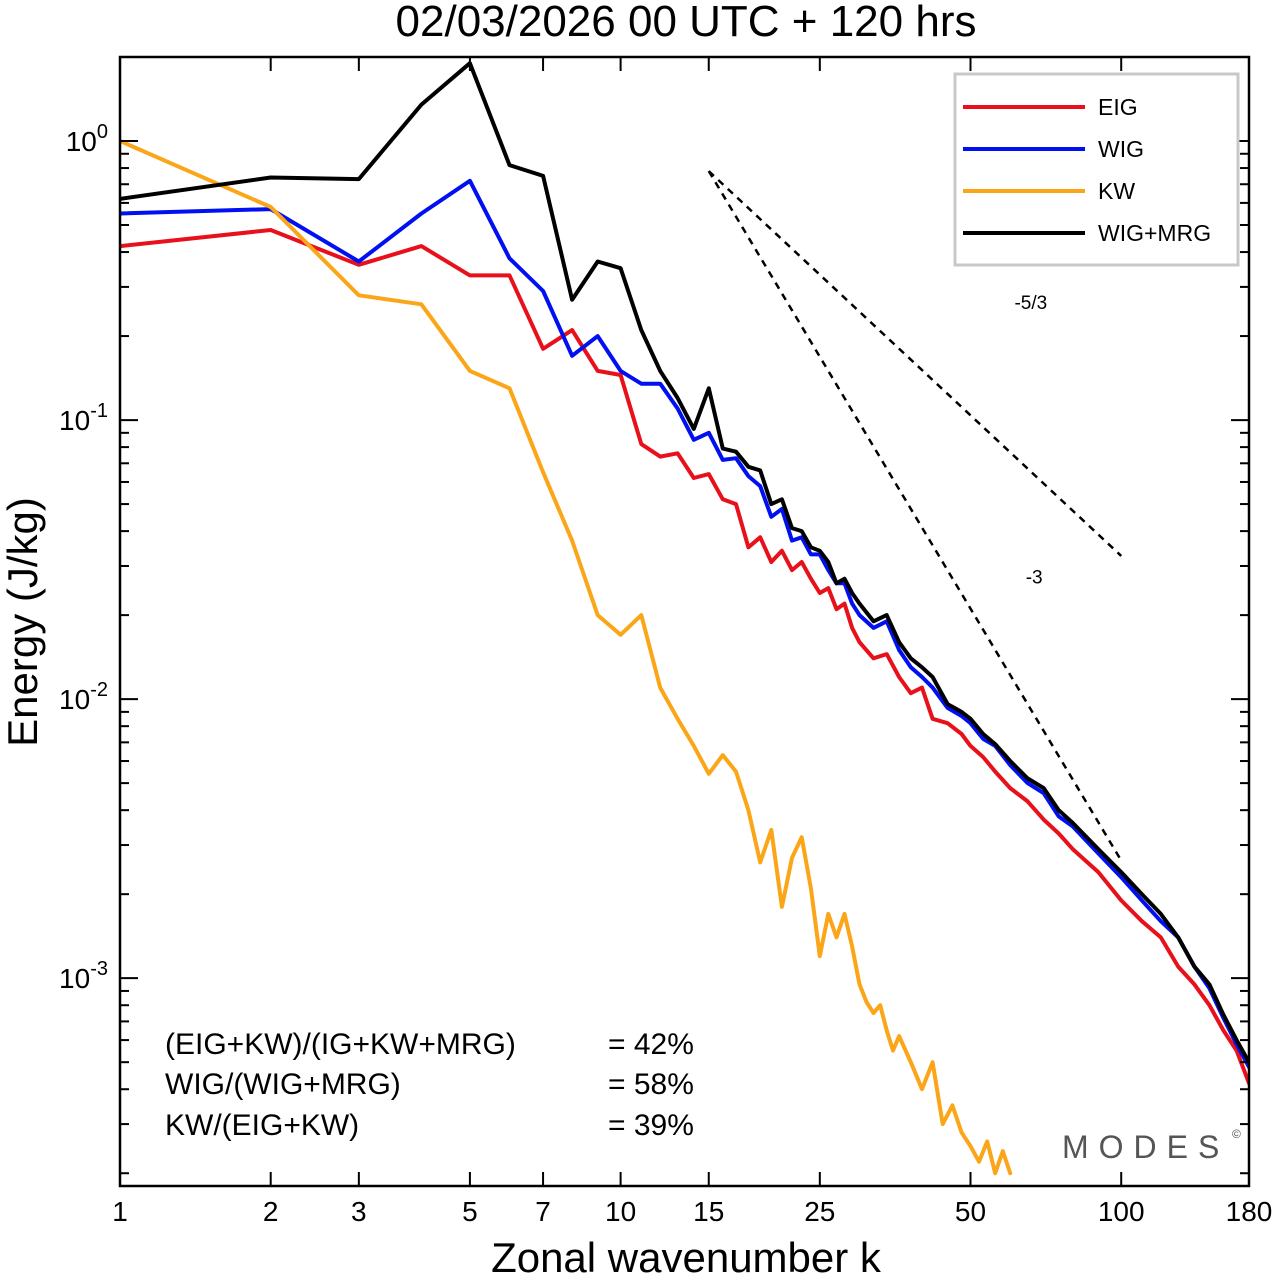 The image size is (1280, 1281). I want to click on legend-label-kw: KW, so click(1116, 191).